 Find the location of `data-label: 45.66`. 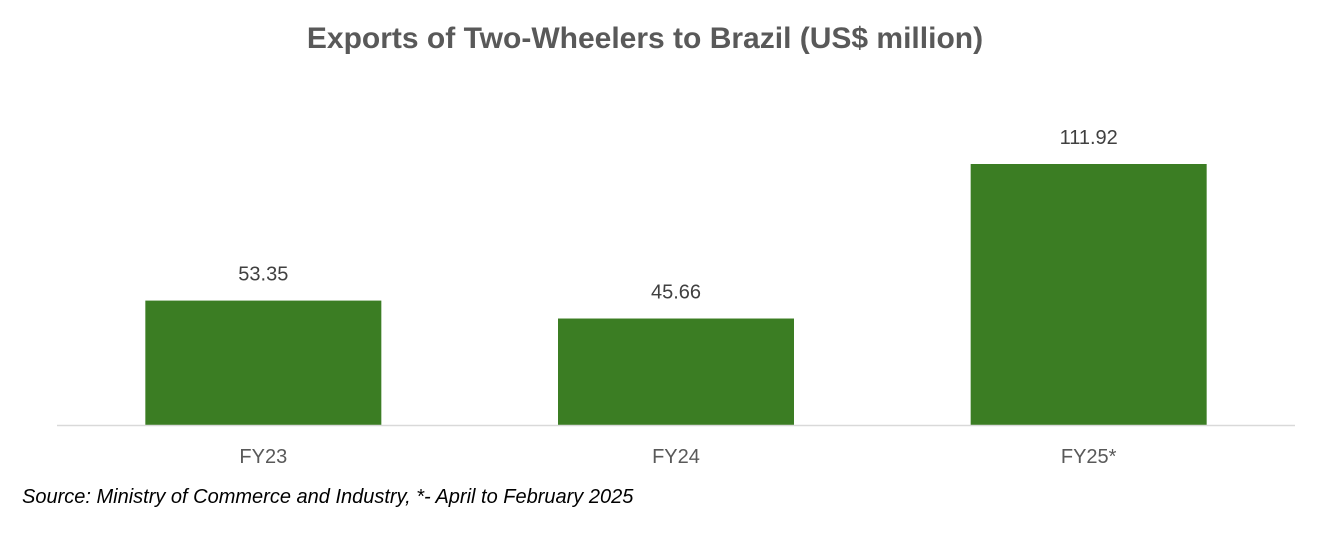

data-label: 45.66 is located at coordinates (676, 293).